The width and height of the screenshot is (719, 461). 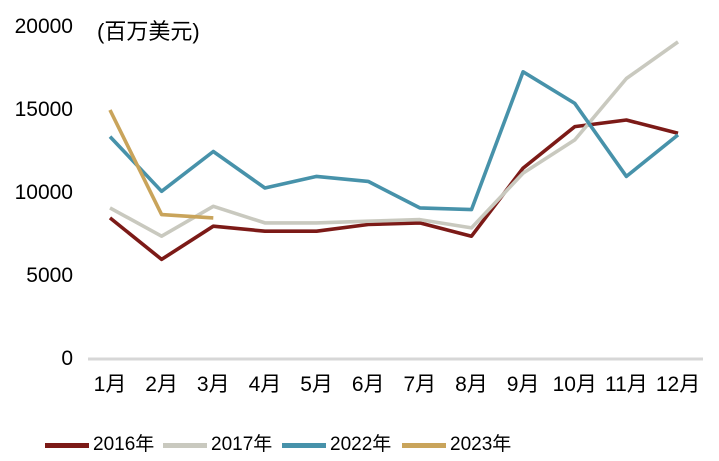 I want to click on x-axis-label: 12月, so click(x=678, y=384).